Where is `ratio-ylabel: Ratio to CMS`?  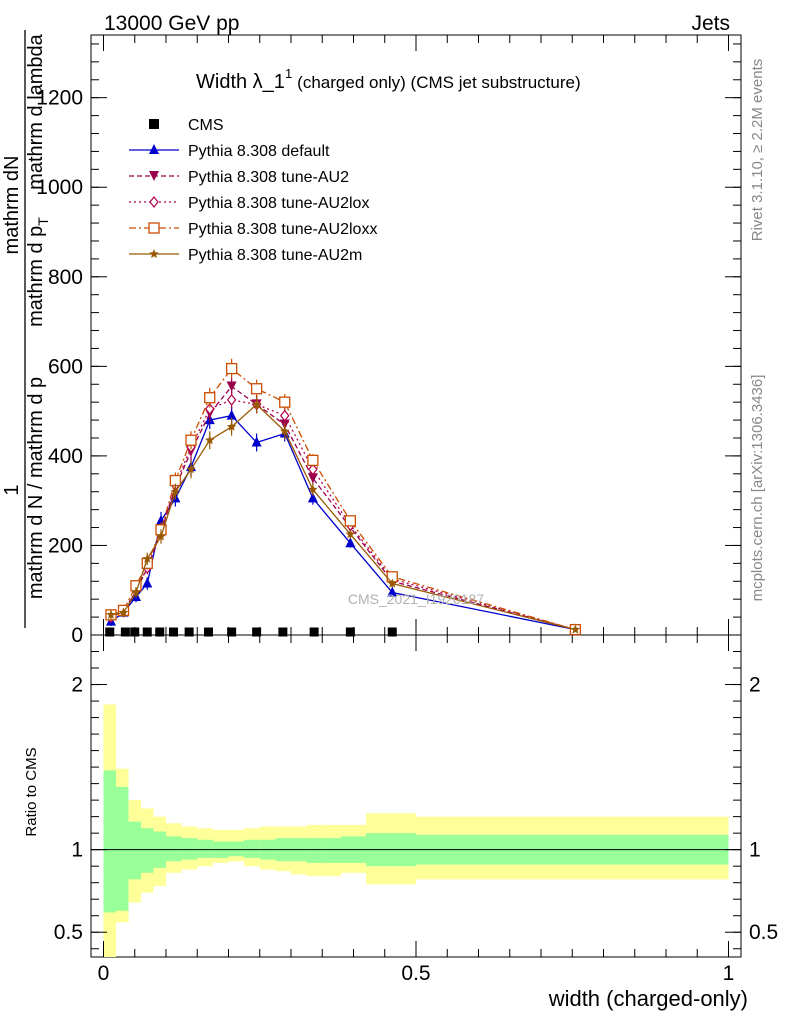
ratio-ylabel: Ratio to CMS is located at coordinates (31, 791).